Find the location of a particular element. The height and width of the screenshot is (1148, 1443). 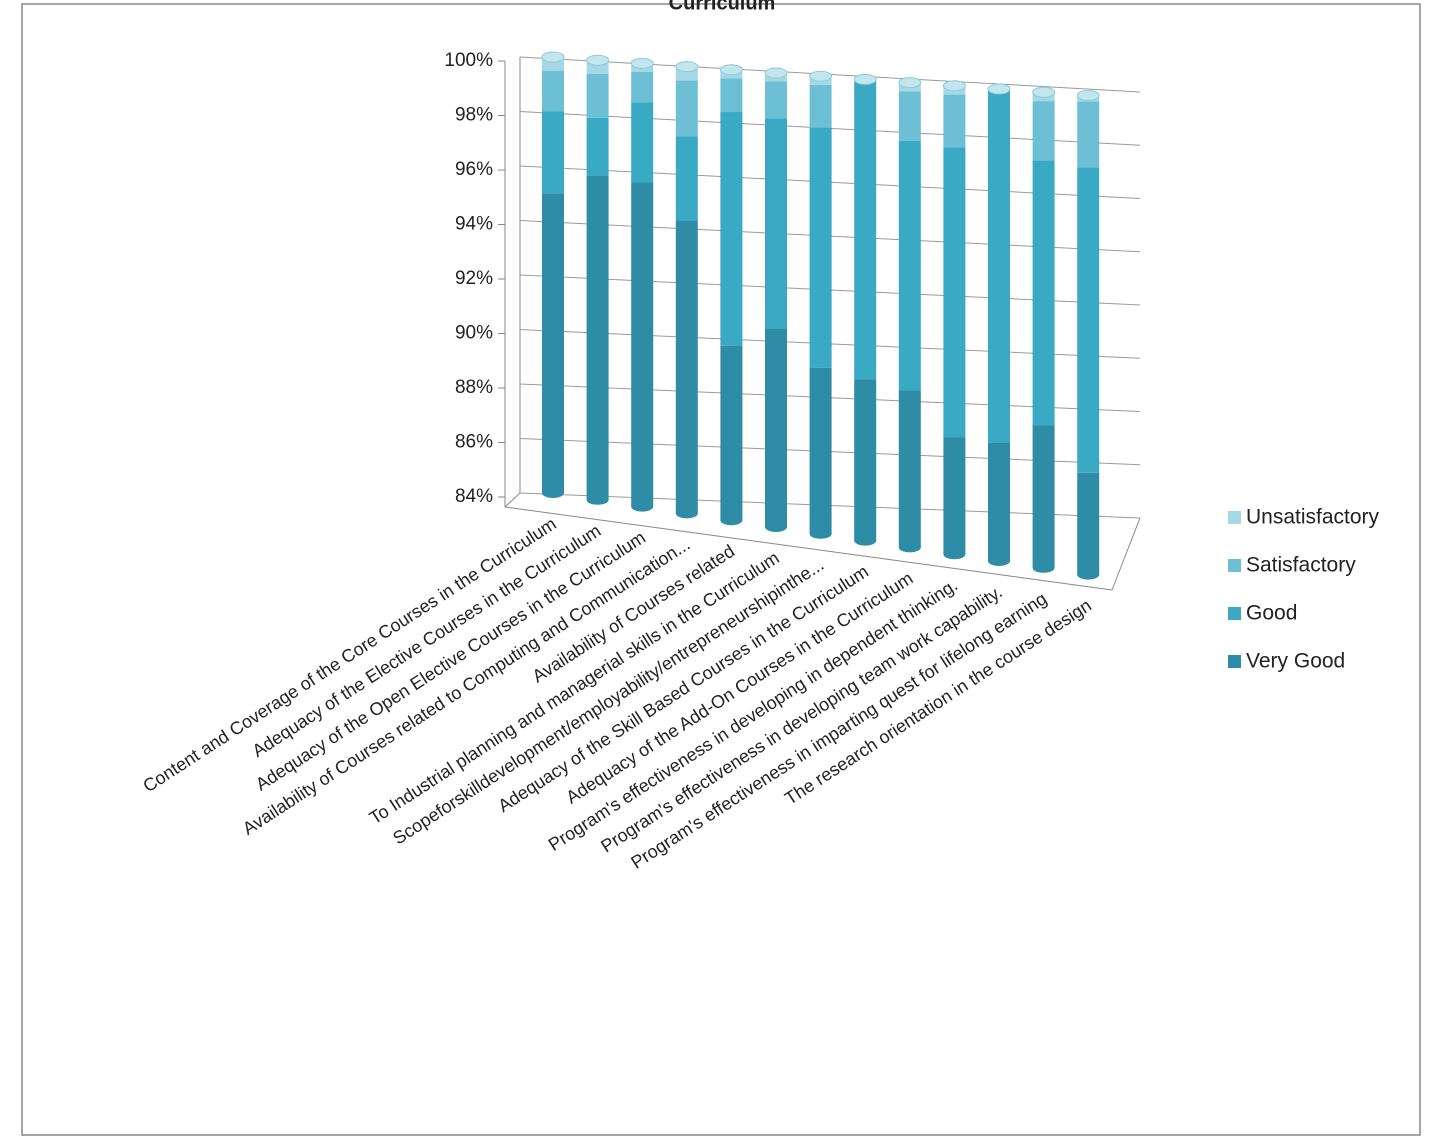

legend-label: Very Good is located at coordinates (1295, 661).